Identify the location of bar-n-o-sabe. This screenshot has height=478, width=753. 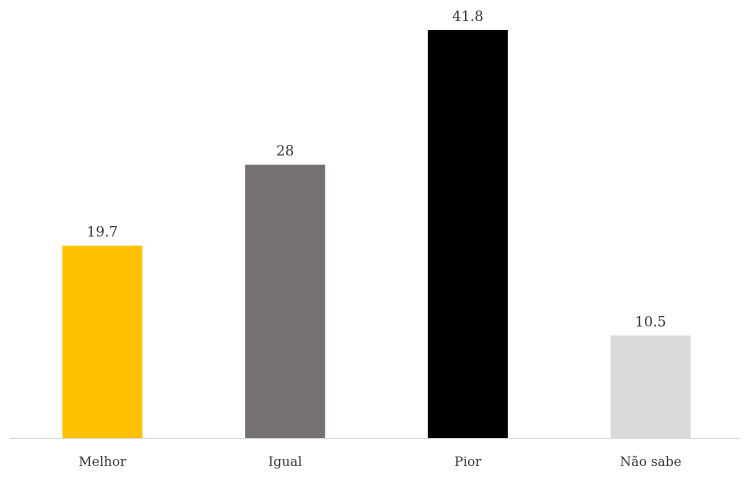
(650, 386).